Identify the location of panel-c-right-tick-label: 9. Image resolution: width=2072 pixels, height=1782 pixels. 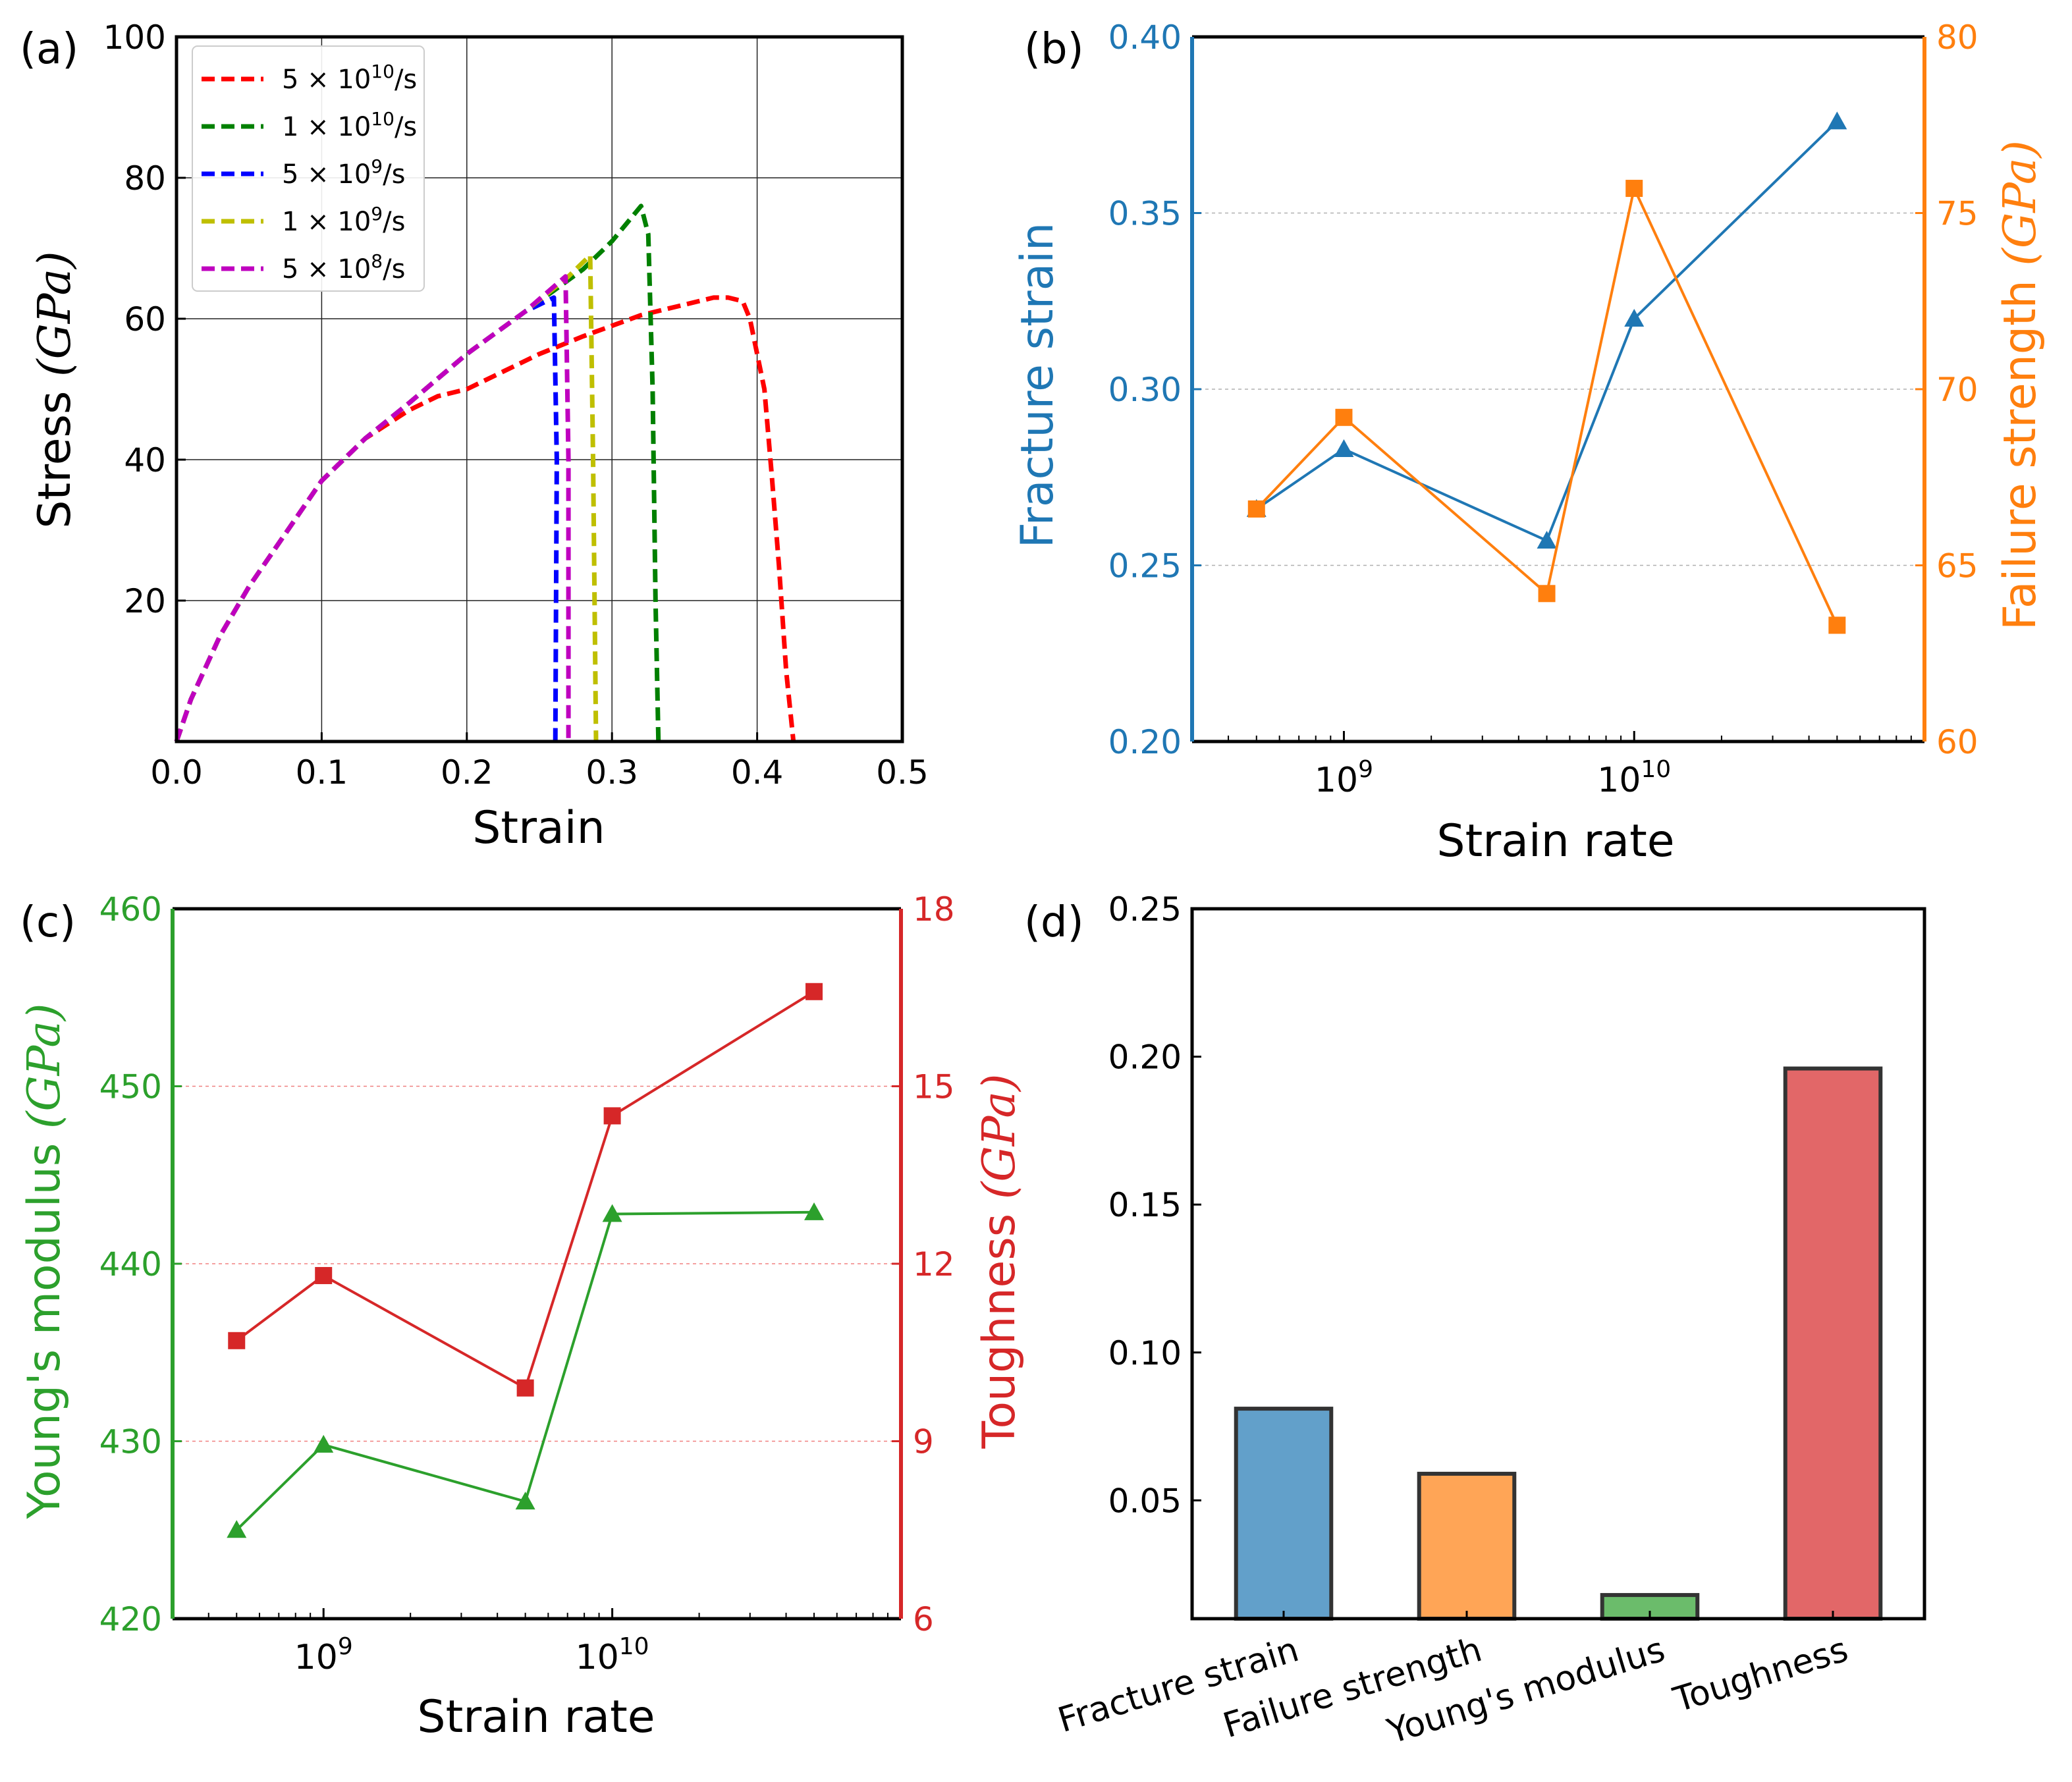
(924, 1442).